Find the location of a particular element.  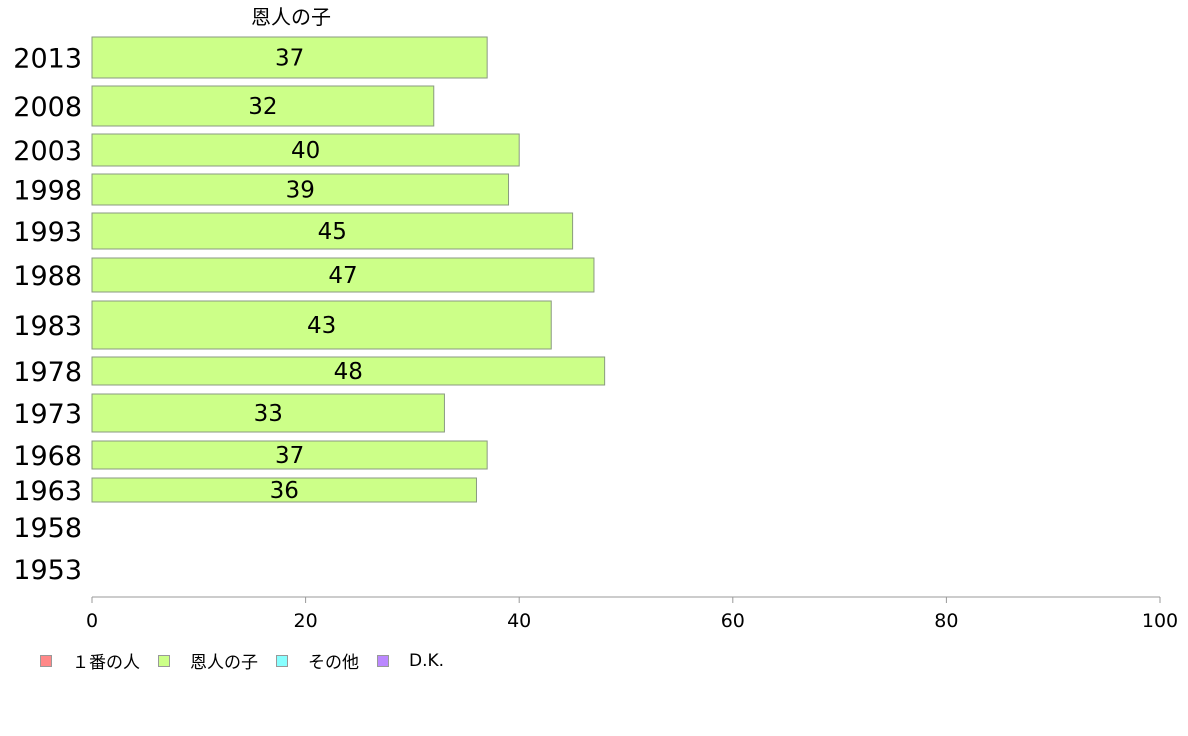

legend-label: その他 is located at coordinates (333, 663).